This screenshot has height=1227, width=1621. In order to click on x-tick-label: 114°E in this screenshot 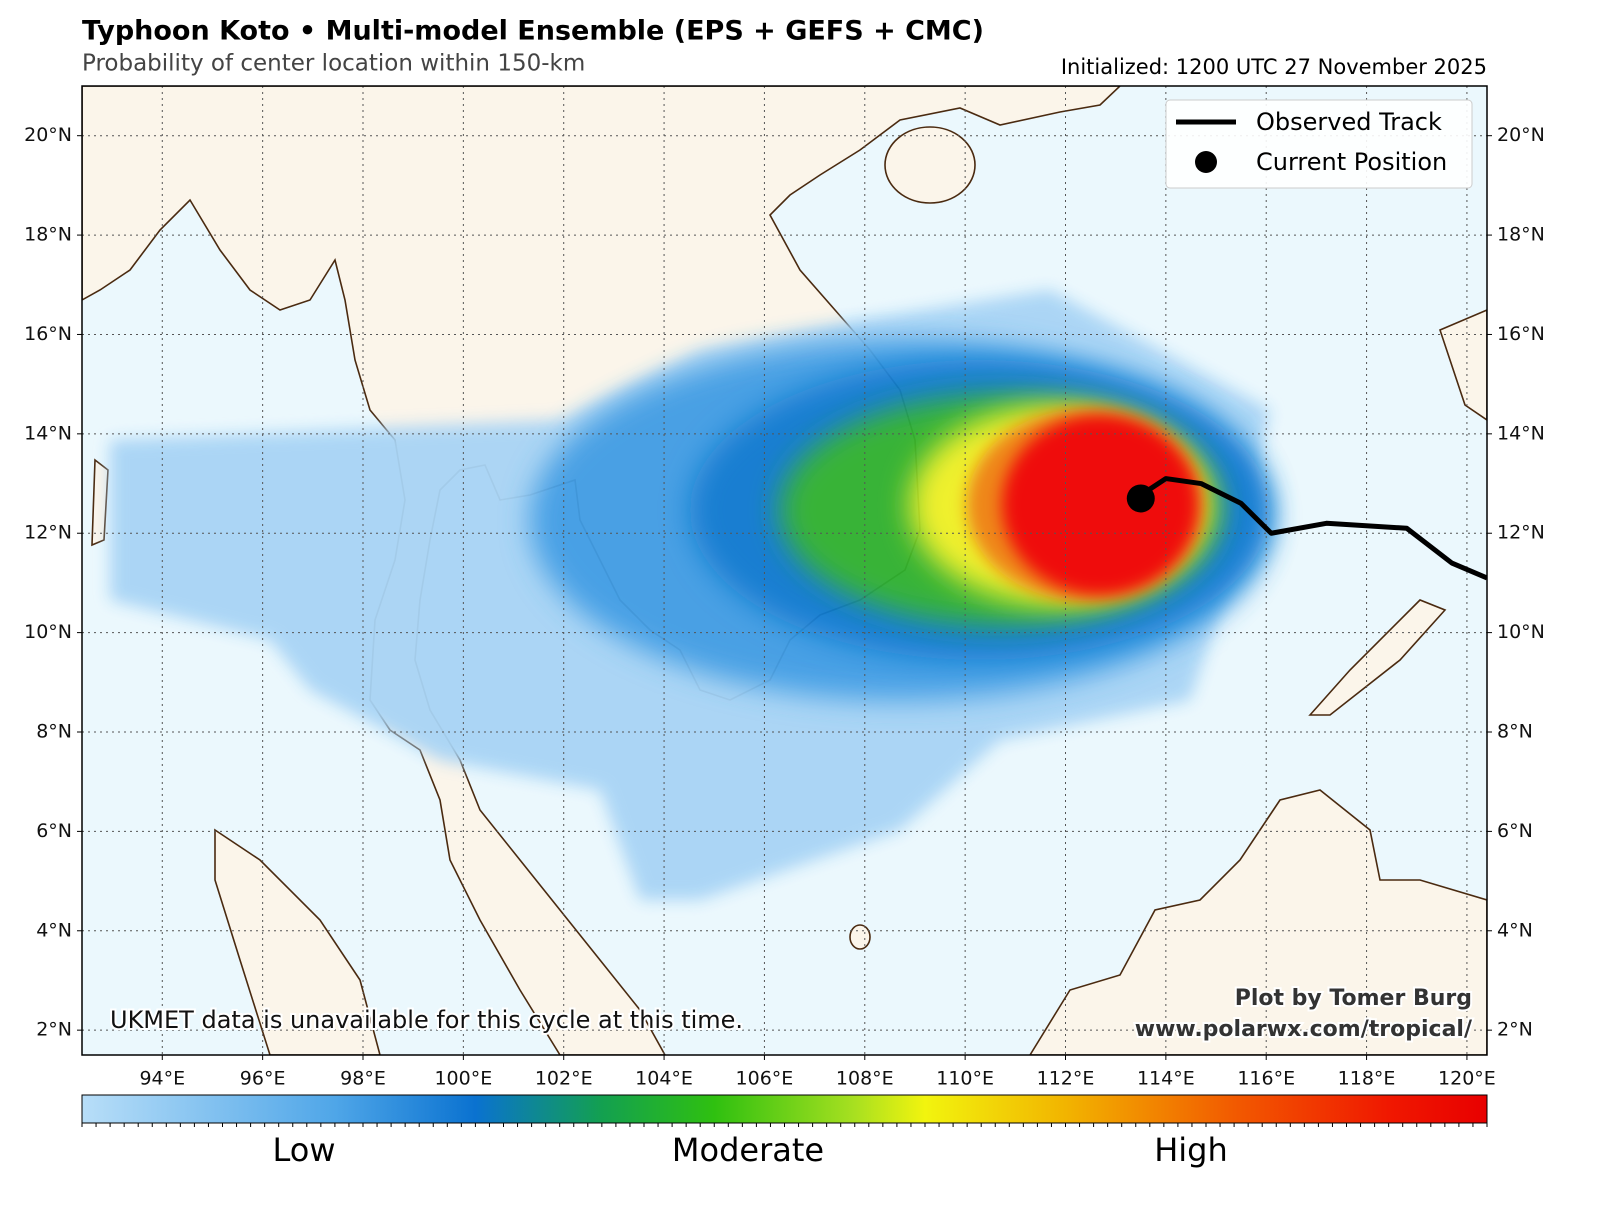, I will do `click(1166, 1079)`.